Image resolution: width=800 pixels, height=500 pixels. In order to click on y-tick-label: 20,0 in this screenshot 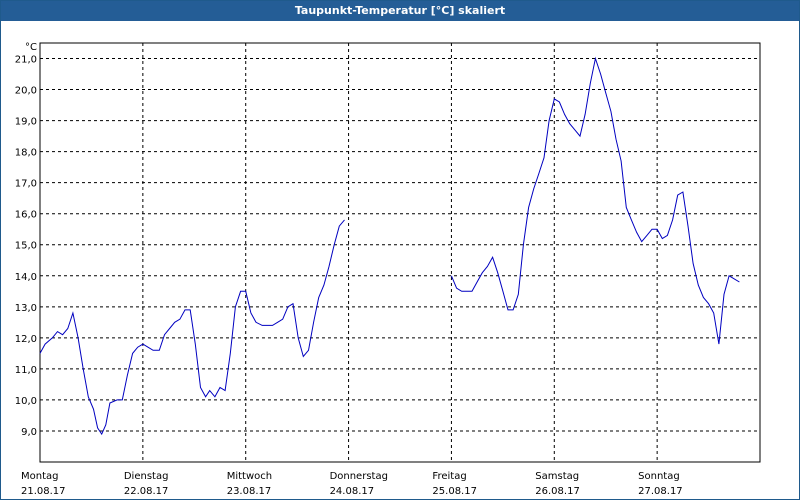, I will do `click(26, 91)`.